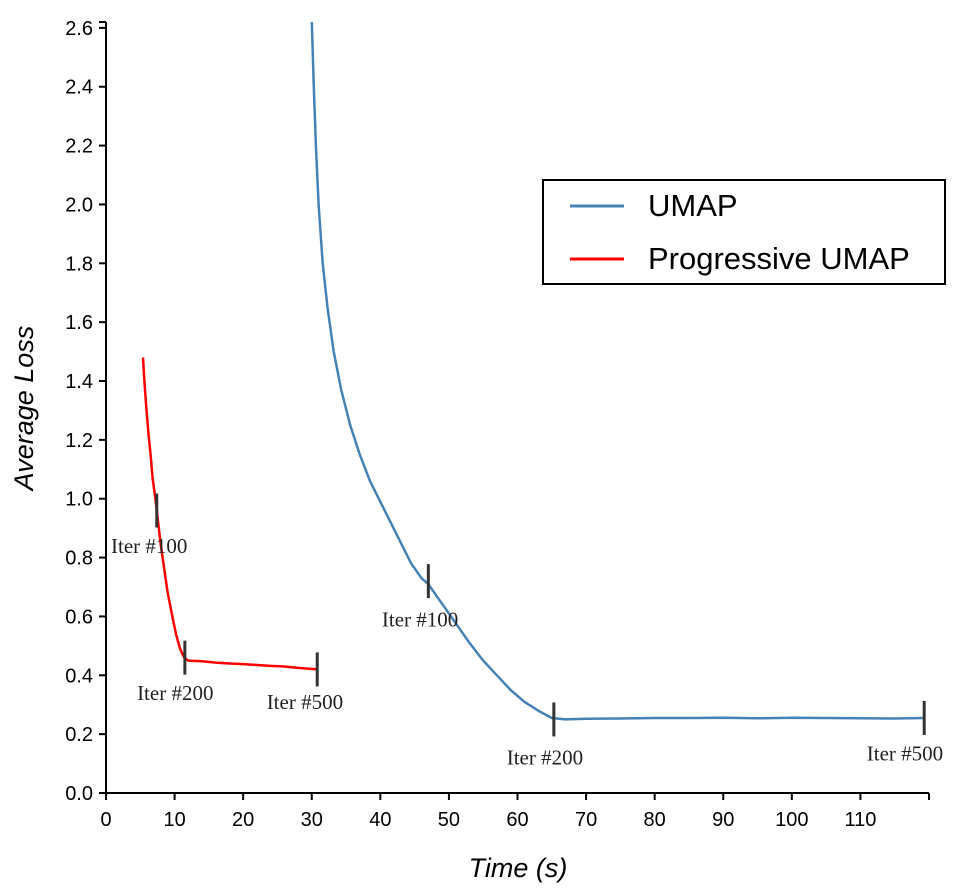 The height and width of the screenshot is (896, 980). I want to click on x-tick-label: 30, so click(312, 820).